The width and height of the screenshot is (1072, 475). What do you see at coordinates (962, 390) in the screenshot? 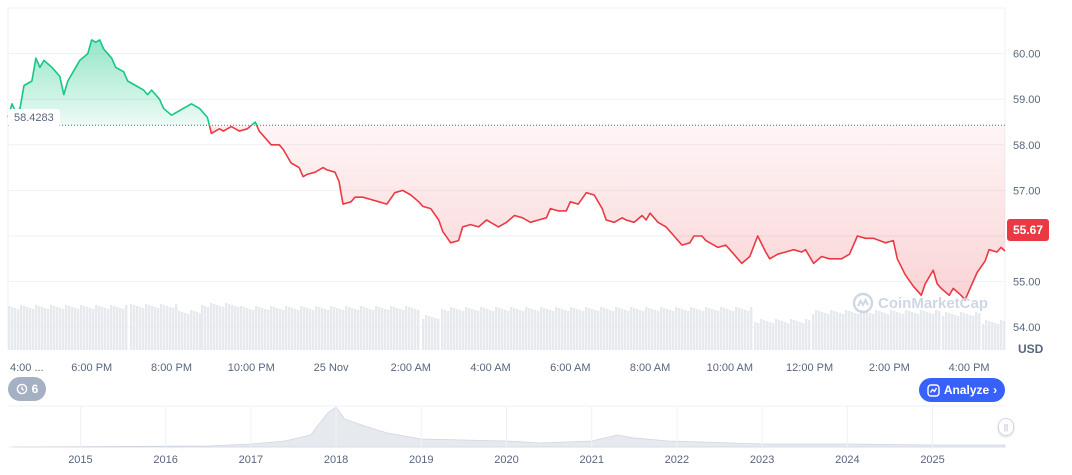
I see `analyze-button: Analyze ›` at bounding box center [962, 390].